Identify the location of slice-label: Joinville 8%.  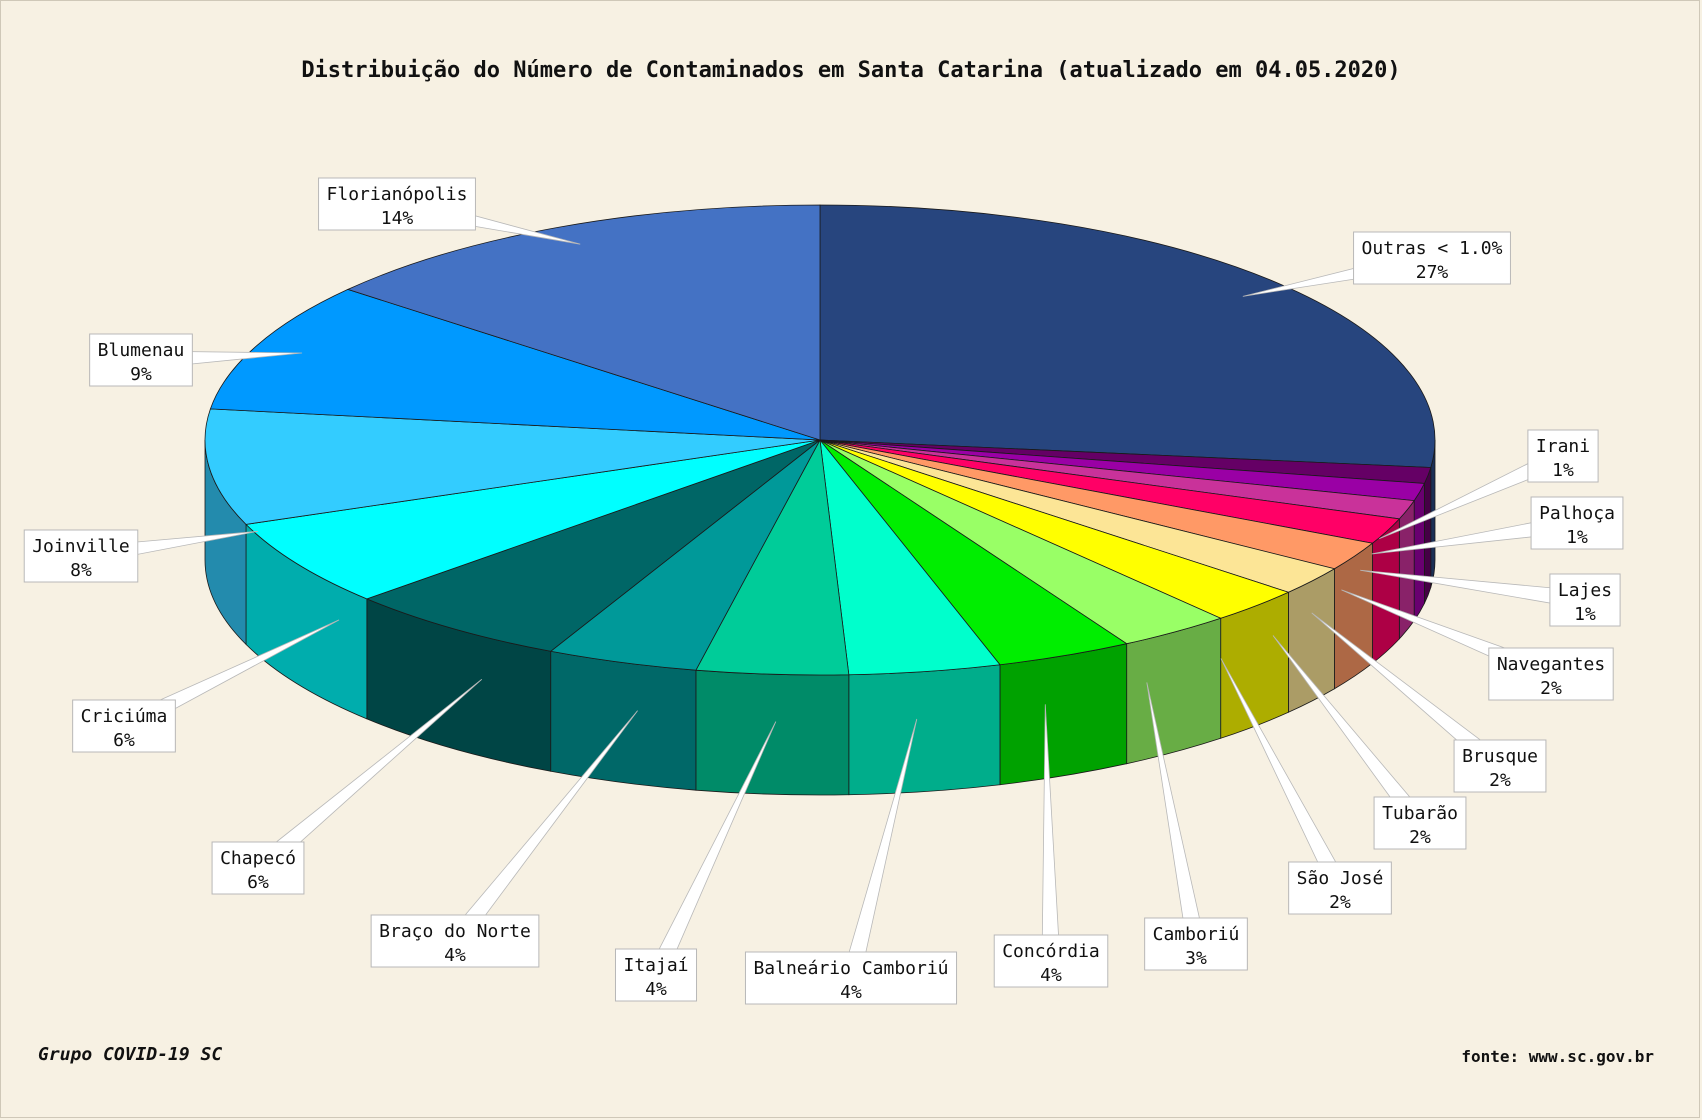
(81, 556).